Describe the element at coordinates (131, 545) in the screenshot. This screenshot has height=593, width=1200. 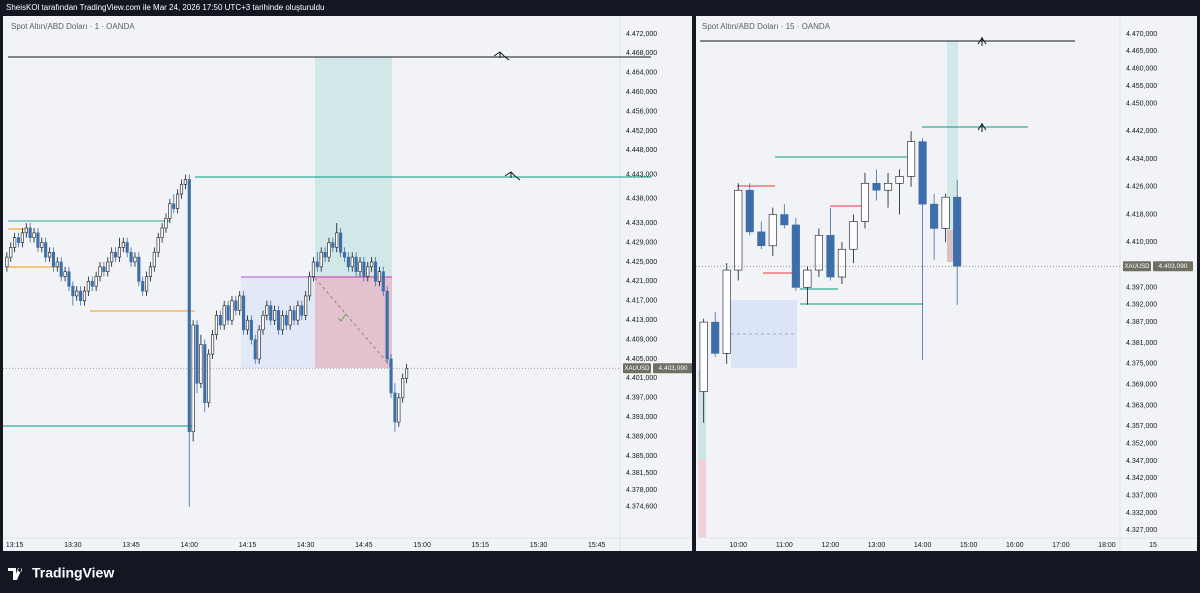
I see `x-tick-label: 13:45` at that location.